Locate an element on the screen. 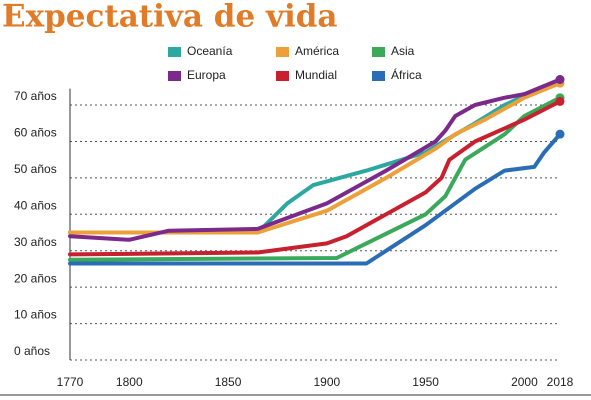  y-tick-label: 70 años is located at coordinates (35, 96).